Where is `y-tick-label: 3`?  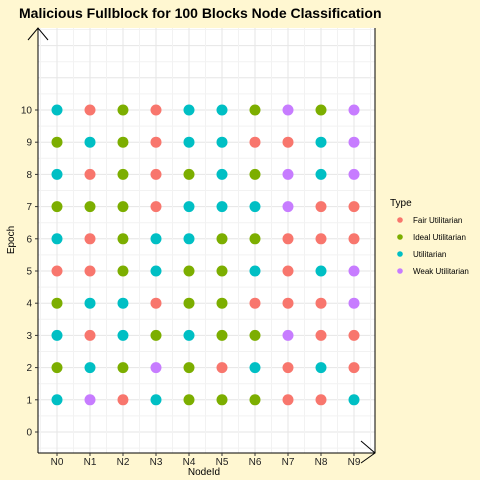 y-tick-label: 3 is located at coordinates (29, 336).